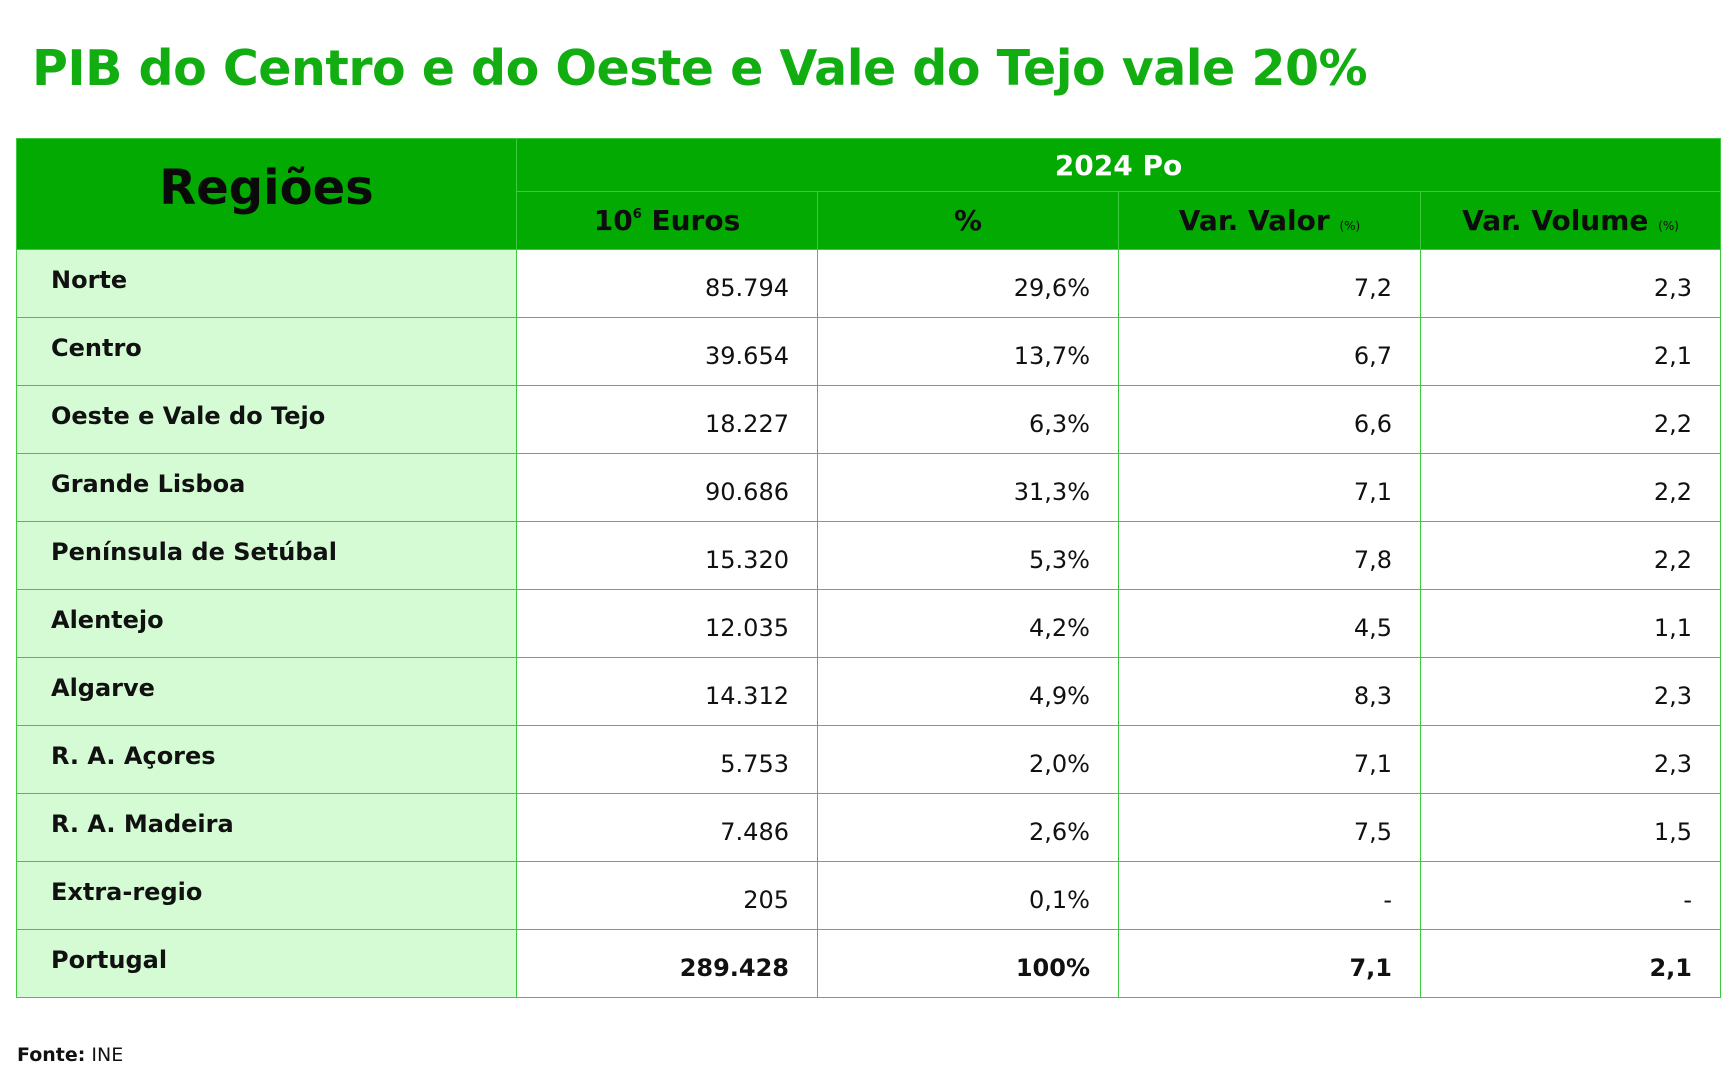  I want to click on pct-cell: 6,3%, so click(968, 419).